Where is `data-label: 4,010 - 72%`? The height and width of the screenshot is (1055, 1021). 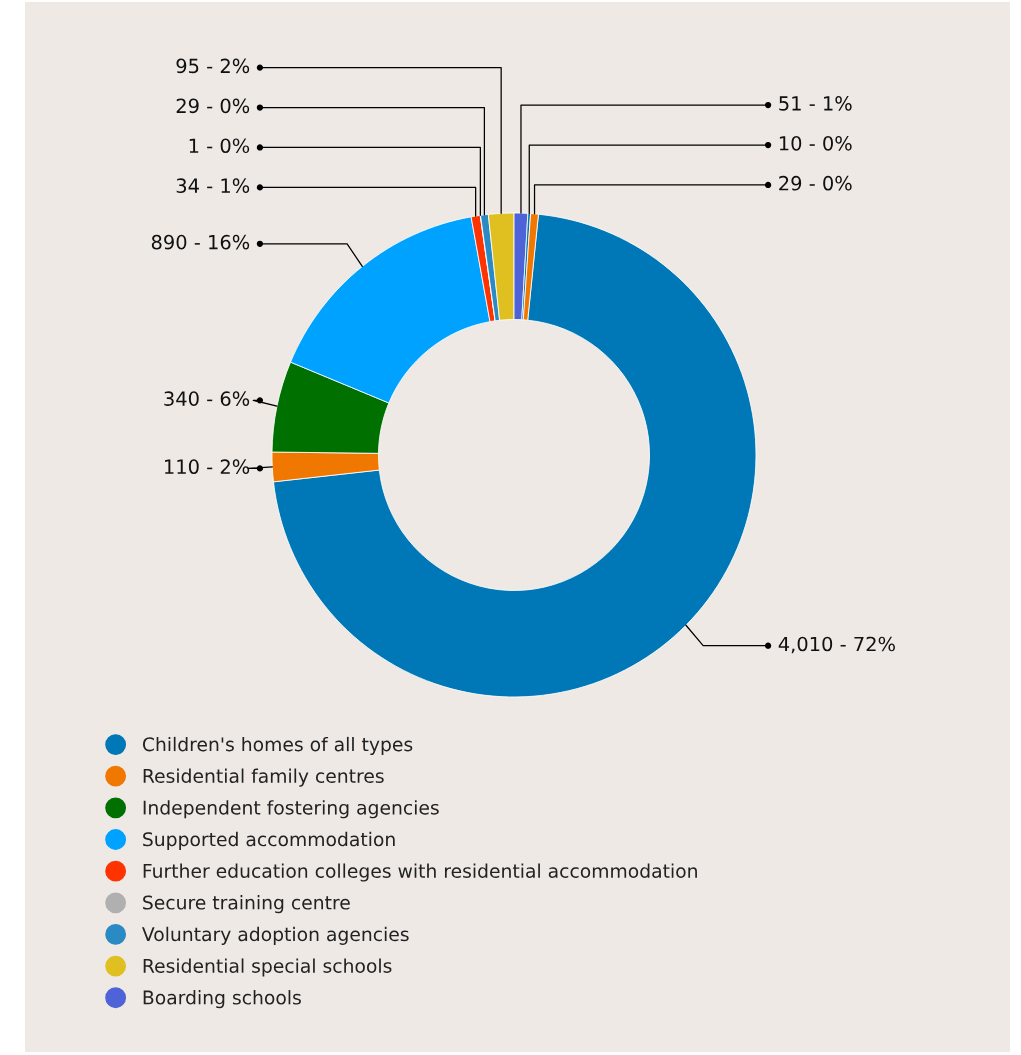 data-label: 4,010 - 72% is located at coordinates (836, 645).